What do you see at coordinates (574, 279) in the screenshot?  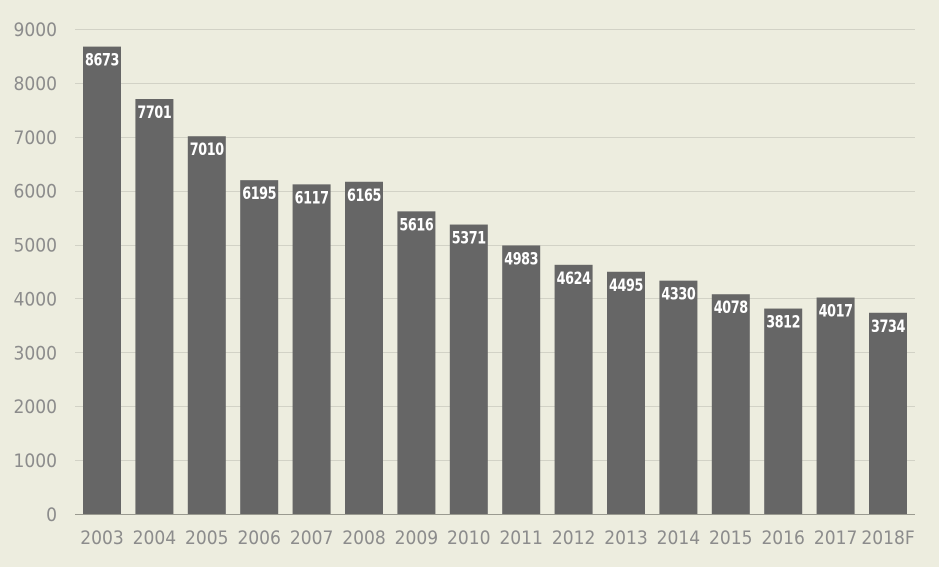 I see `bar-value-label: 4624` at bounding box center [574, 279].